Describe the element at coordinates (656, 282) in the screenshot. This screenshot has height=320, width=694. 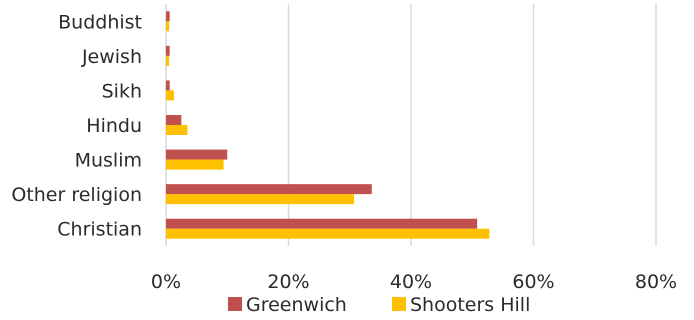
I see `x-tick-label-4: 80%` at that location.